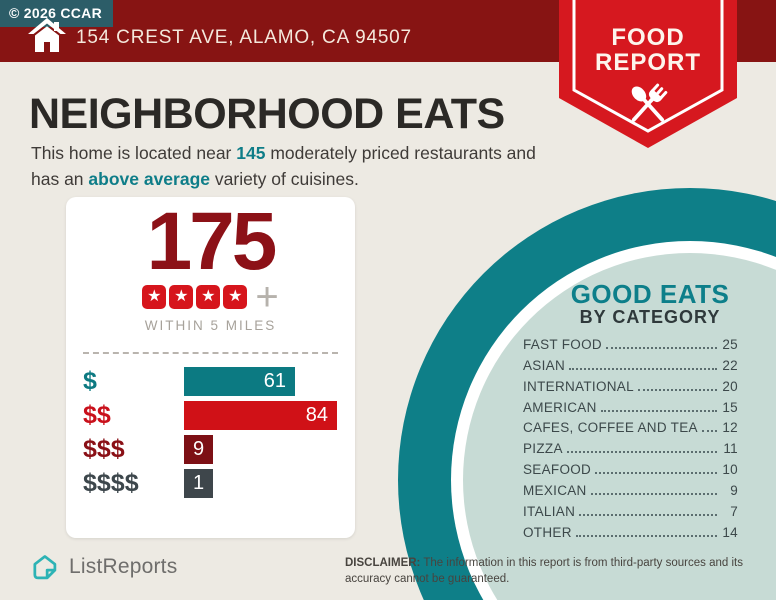  Describe the element at coordinates (578, 386) in the screenshot. I see `category-label: INTERNATIONAL` at that location.